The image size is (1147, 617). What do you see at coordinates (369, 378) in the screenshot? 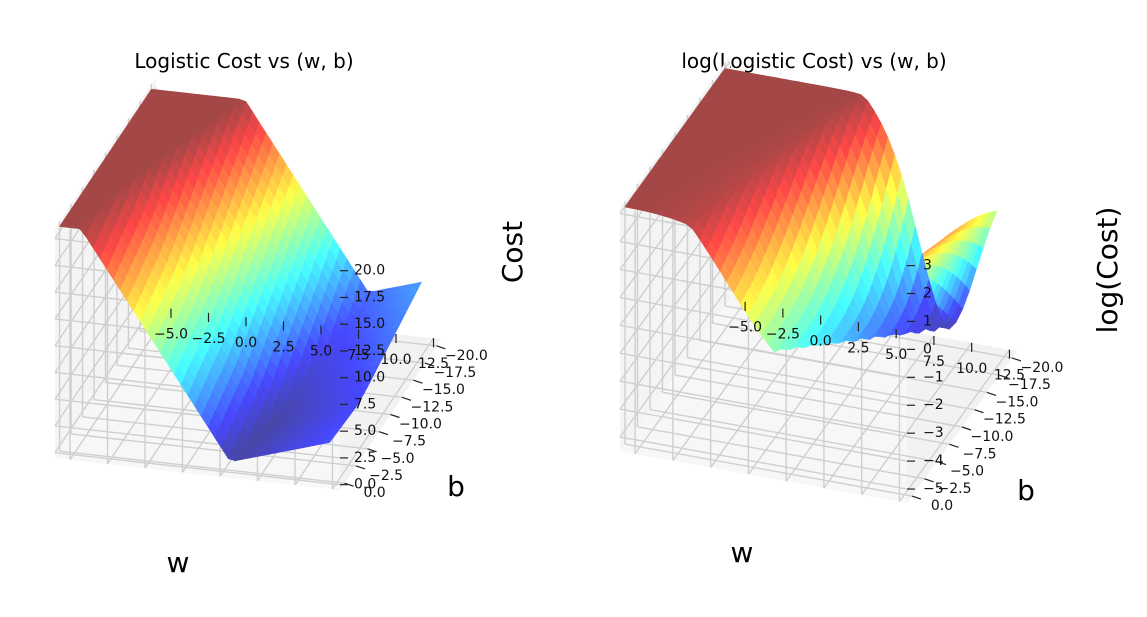
I see `z-tick-label: 10.0` at bounding box center [369, 378].